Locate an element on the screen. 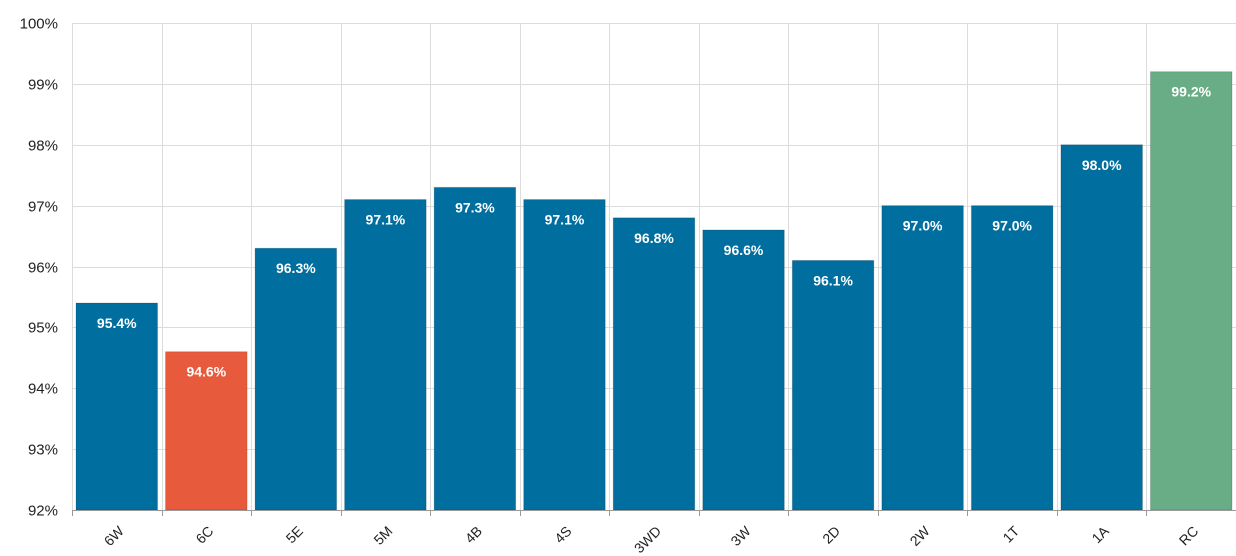 The height and width of the screenshot is (556, 1236). x-tick-label: 3WD is located at coordinates (647, 539).